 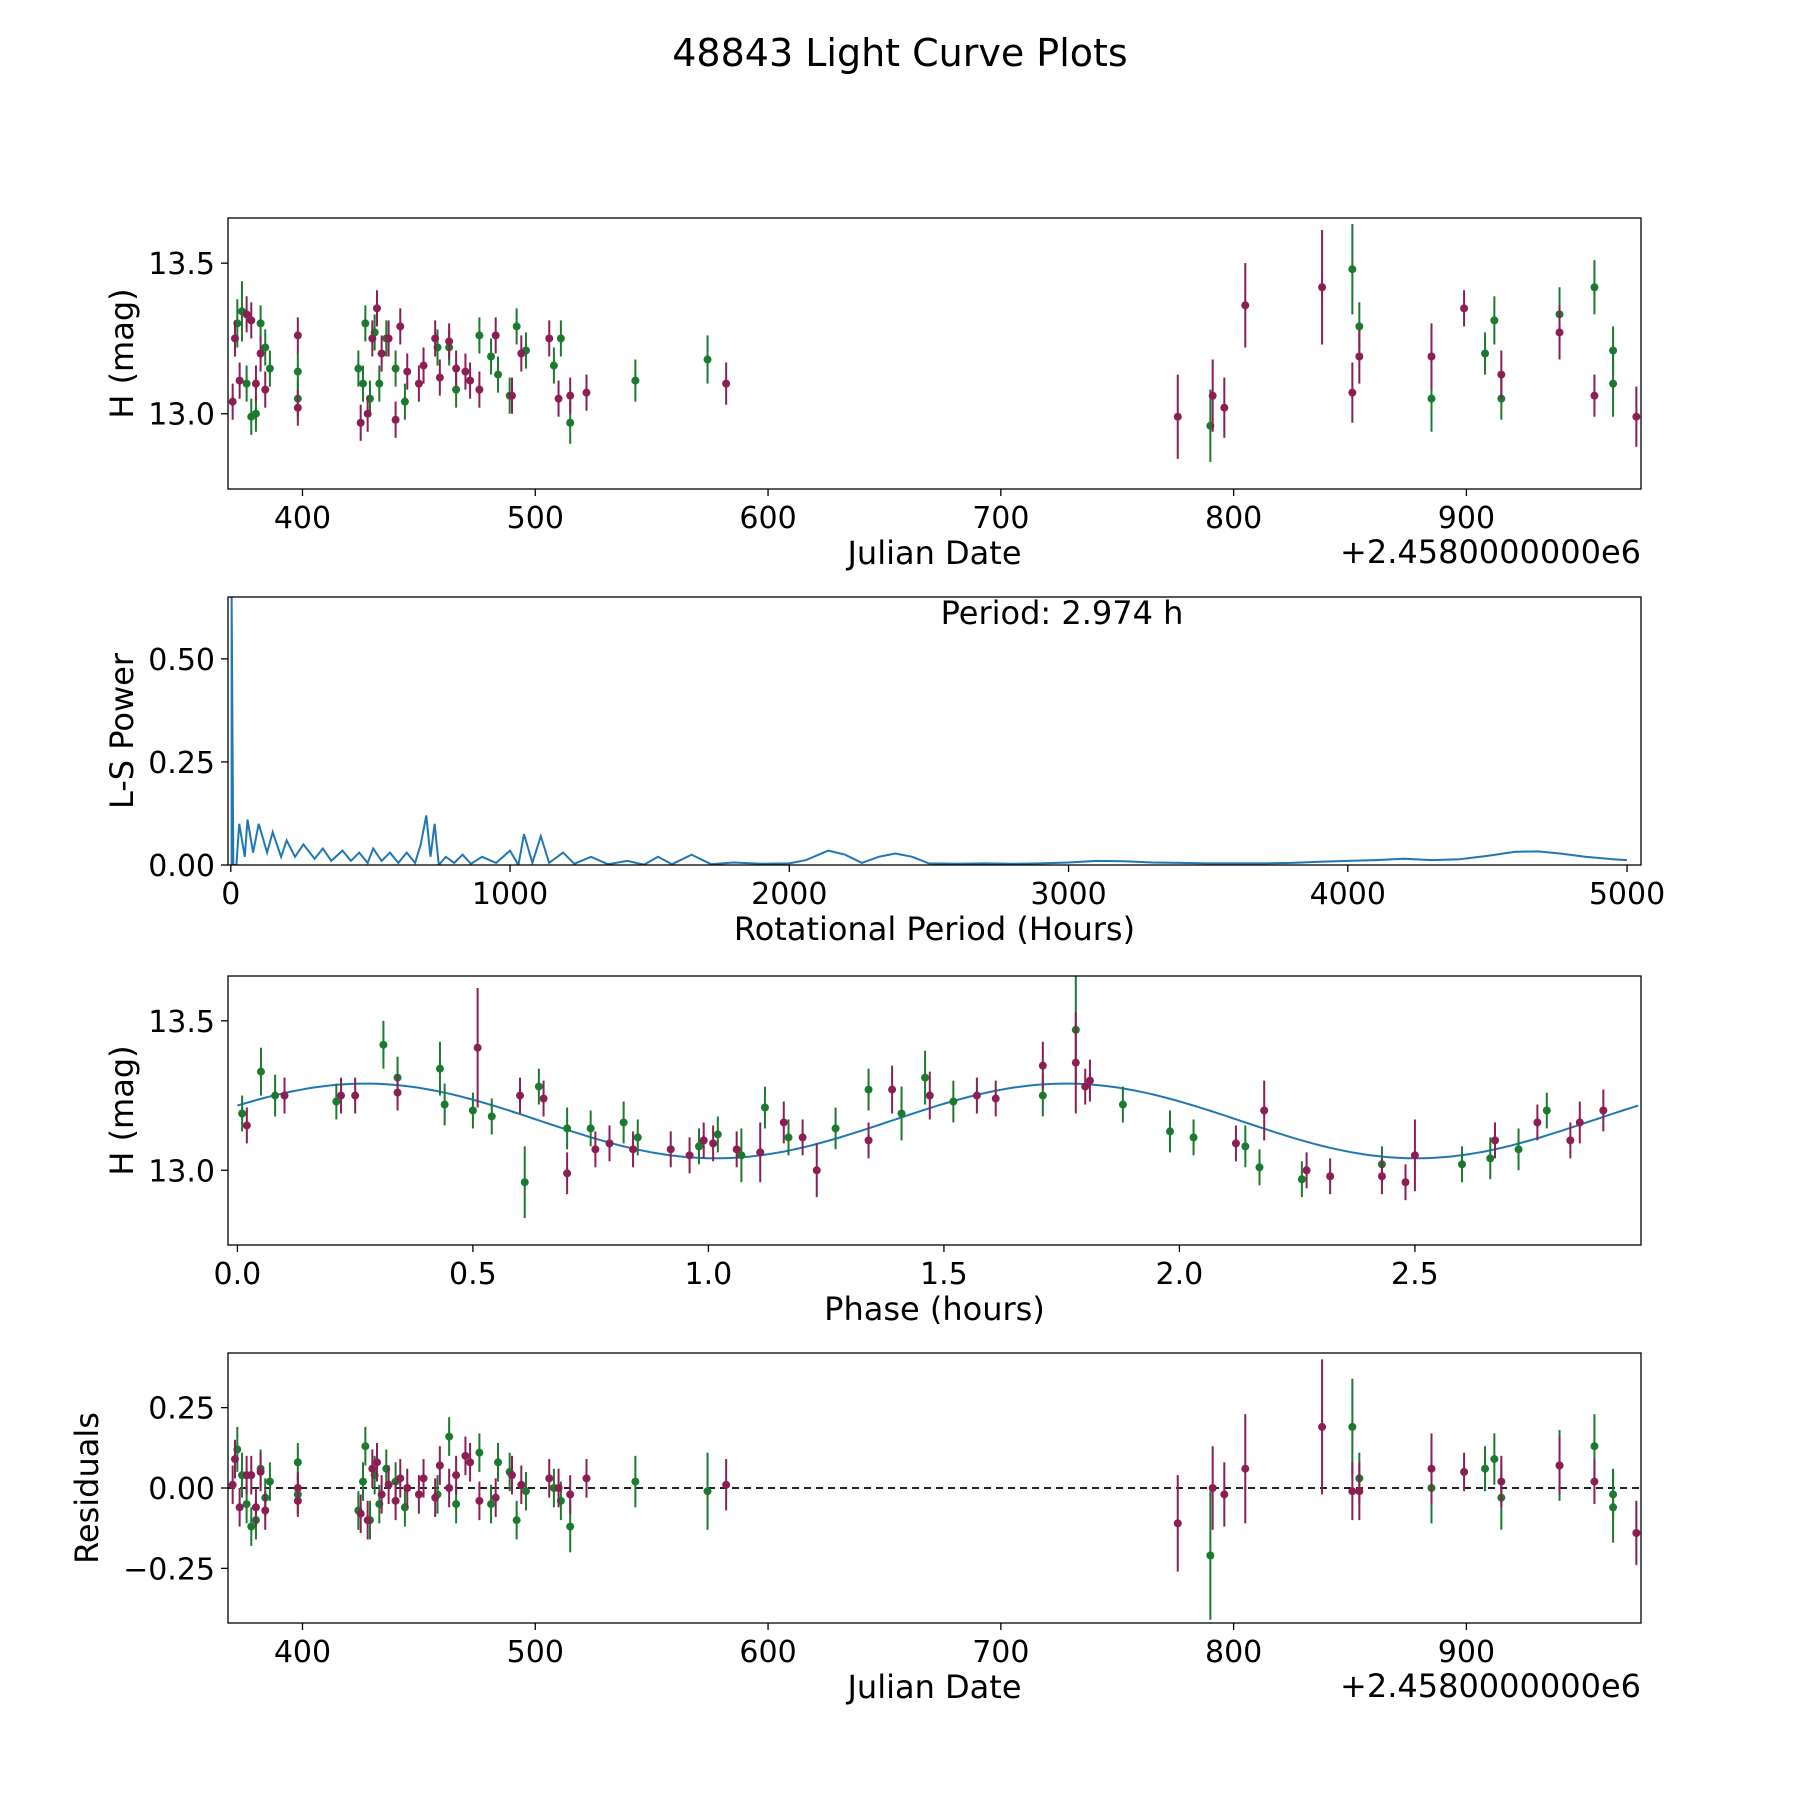 What do you see at coordinates (302, 518) in the screenshot?
I see `x-tick-label: 400` at bounding box center [302, 518].